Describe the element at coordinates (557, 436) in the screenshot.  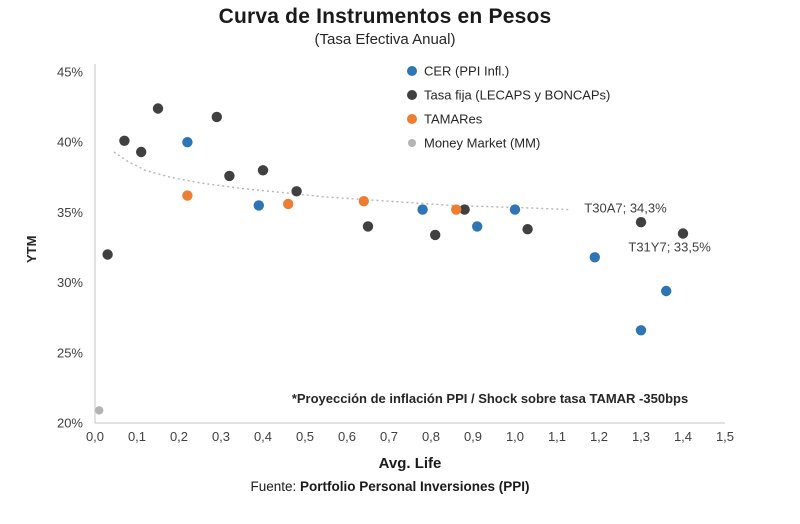
I see `x-tick-label: 1,1` at that location.